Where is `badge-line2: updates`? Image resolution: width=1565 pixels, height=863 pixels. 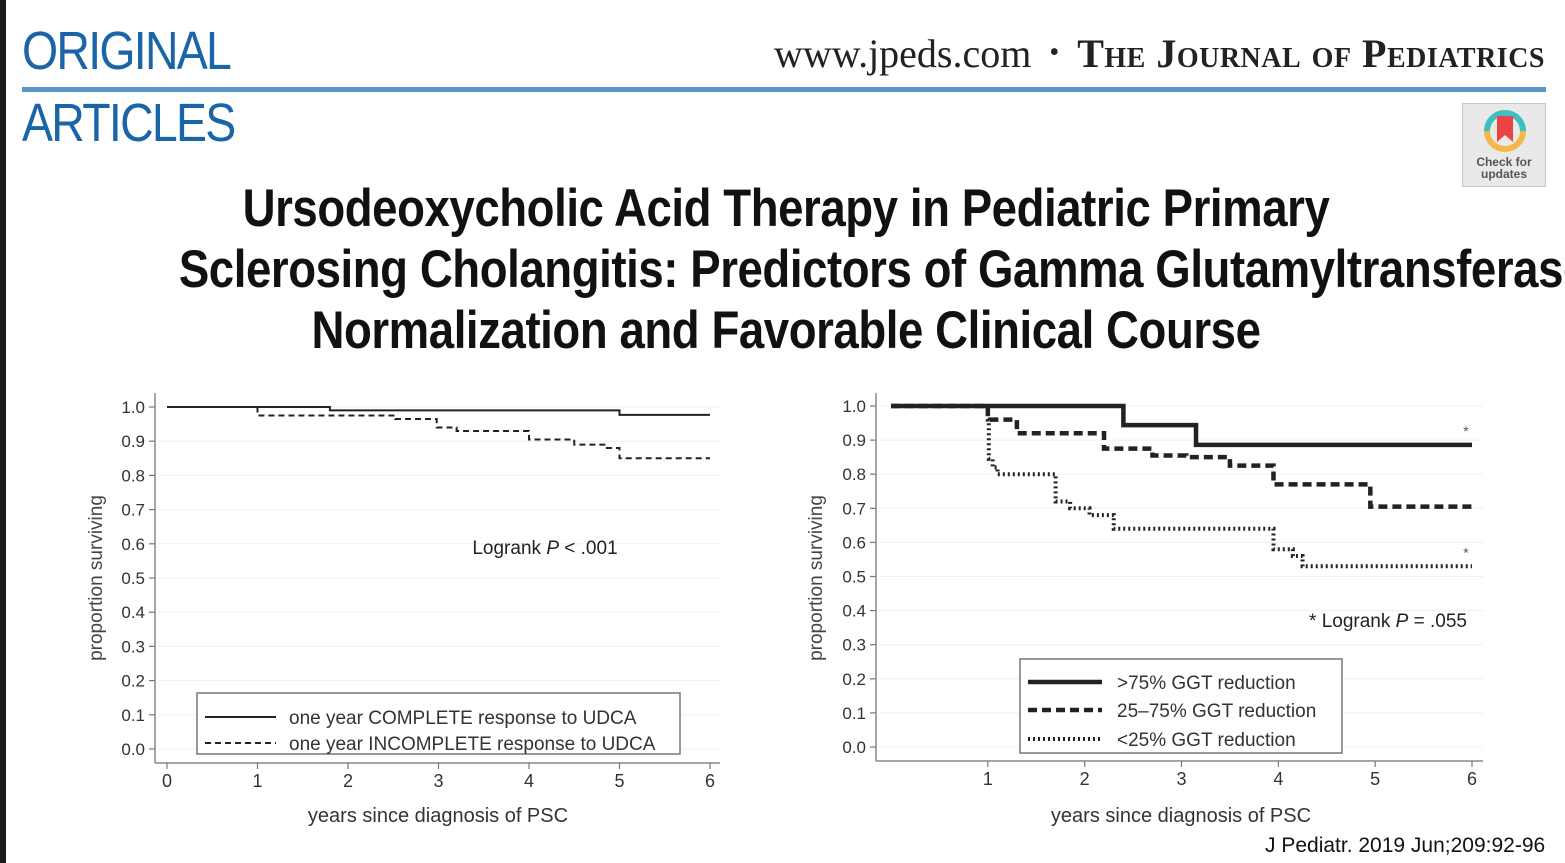
badge-line2: updates is located at coordinates (1503, 174).